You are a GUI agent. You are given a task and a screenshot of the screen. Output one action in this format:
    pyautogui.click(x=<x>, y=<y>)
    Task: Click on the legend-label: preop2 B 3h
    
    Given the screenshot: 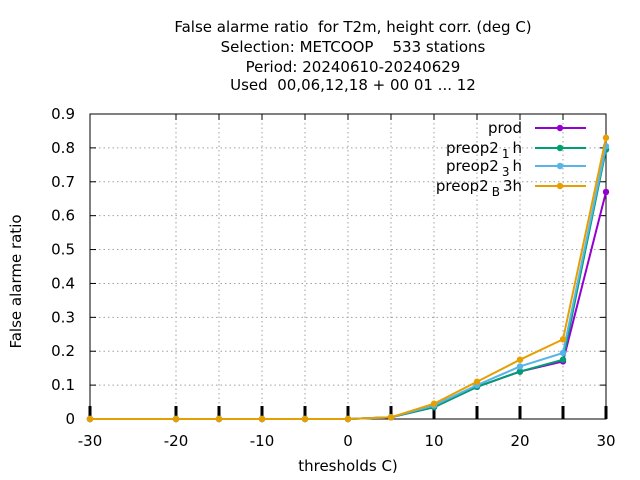 What is the action you would take?
    pyautogui.click(x=479, y=188)
    